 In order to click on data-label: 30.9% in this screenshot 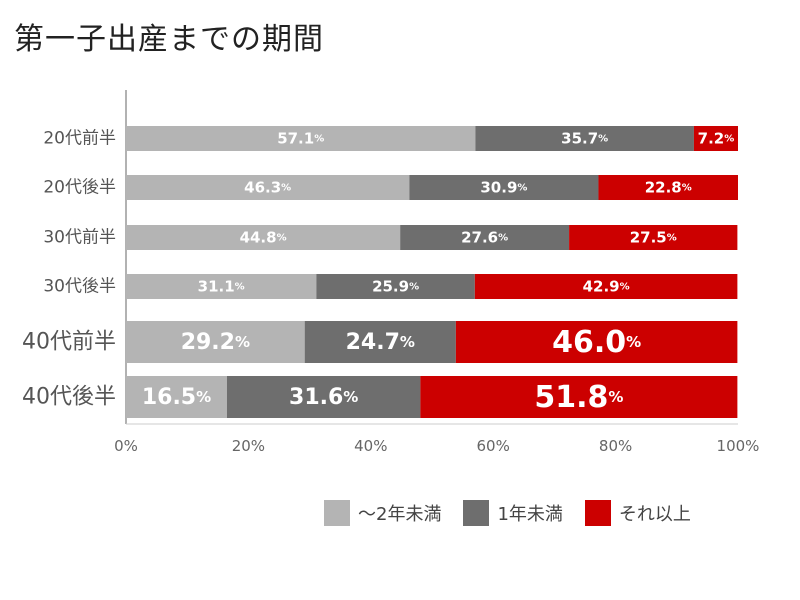, I will do `click(503, 188)`.